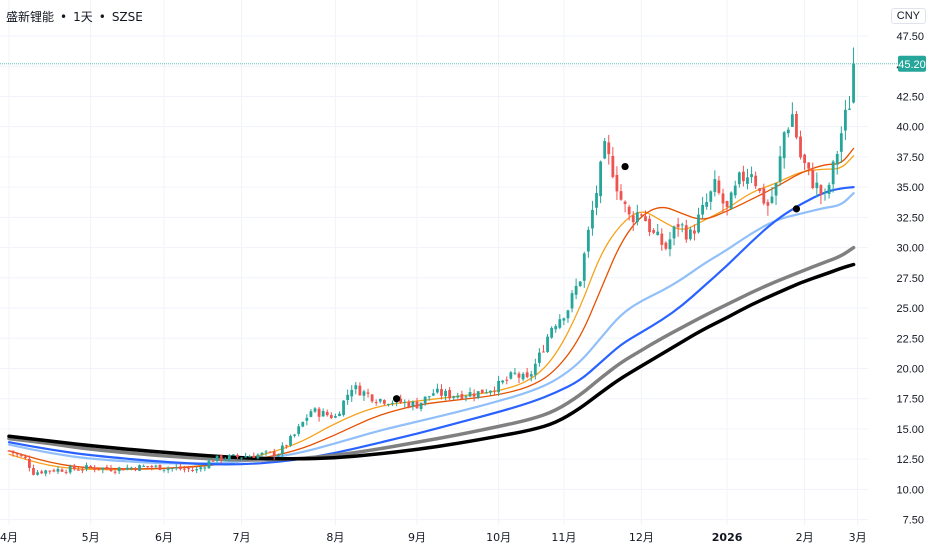 The height and width of the screenshot is (550, 932). Describe the element at coordinates (910, 128) in the screenshot. I see `y-tick-label: 40.00` at that location.